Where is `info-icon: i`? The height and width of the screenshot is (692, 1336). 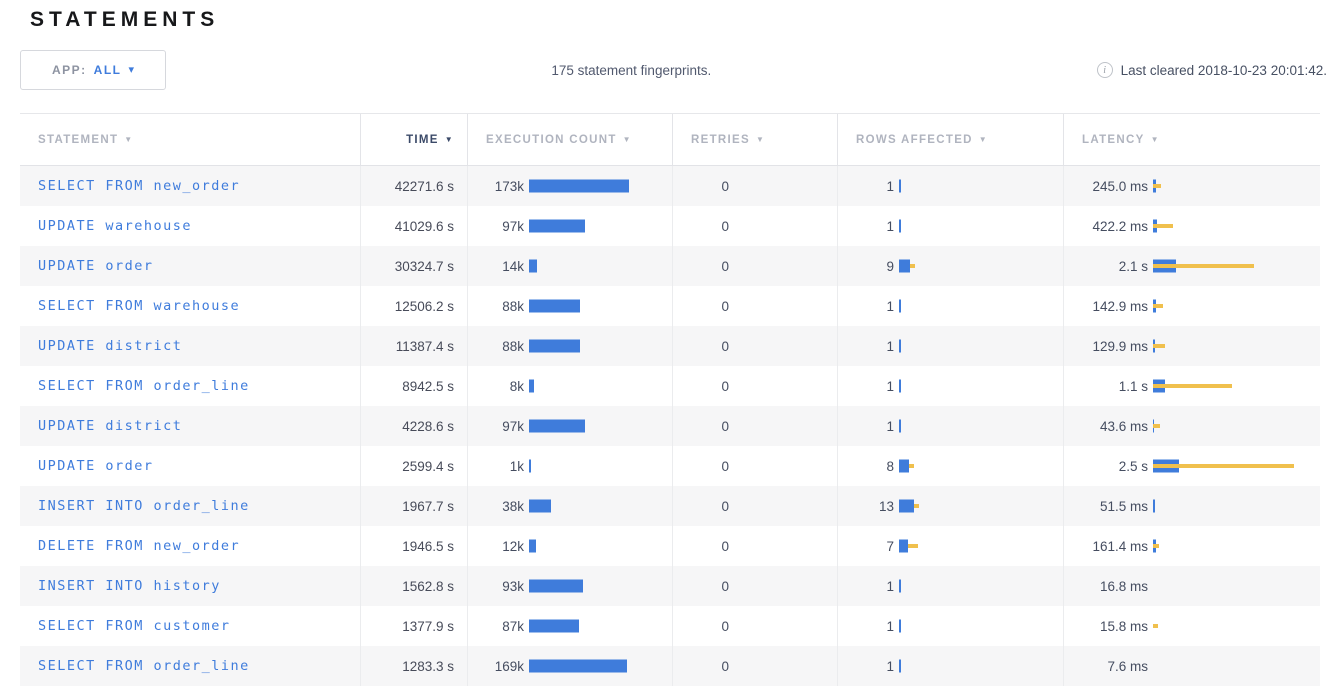 info-icon: i is located at coordinates (1104, 70).